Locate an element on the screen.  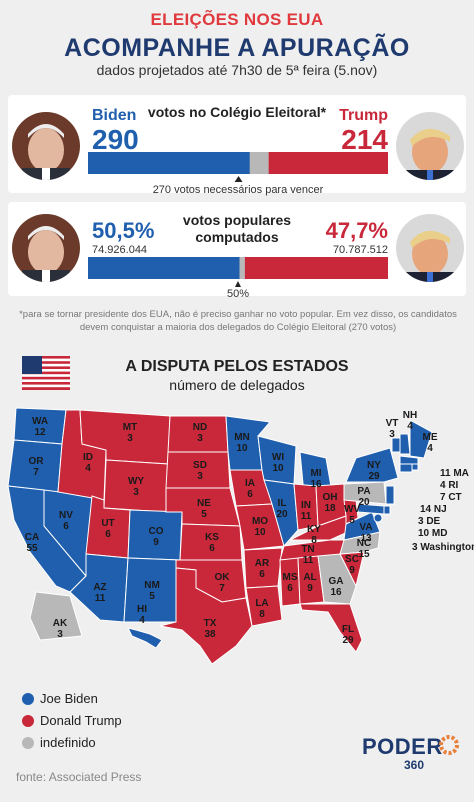
state-il is located at coordinates (281, 513).